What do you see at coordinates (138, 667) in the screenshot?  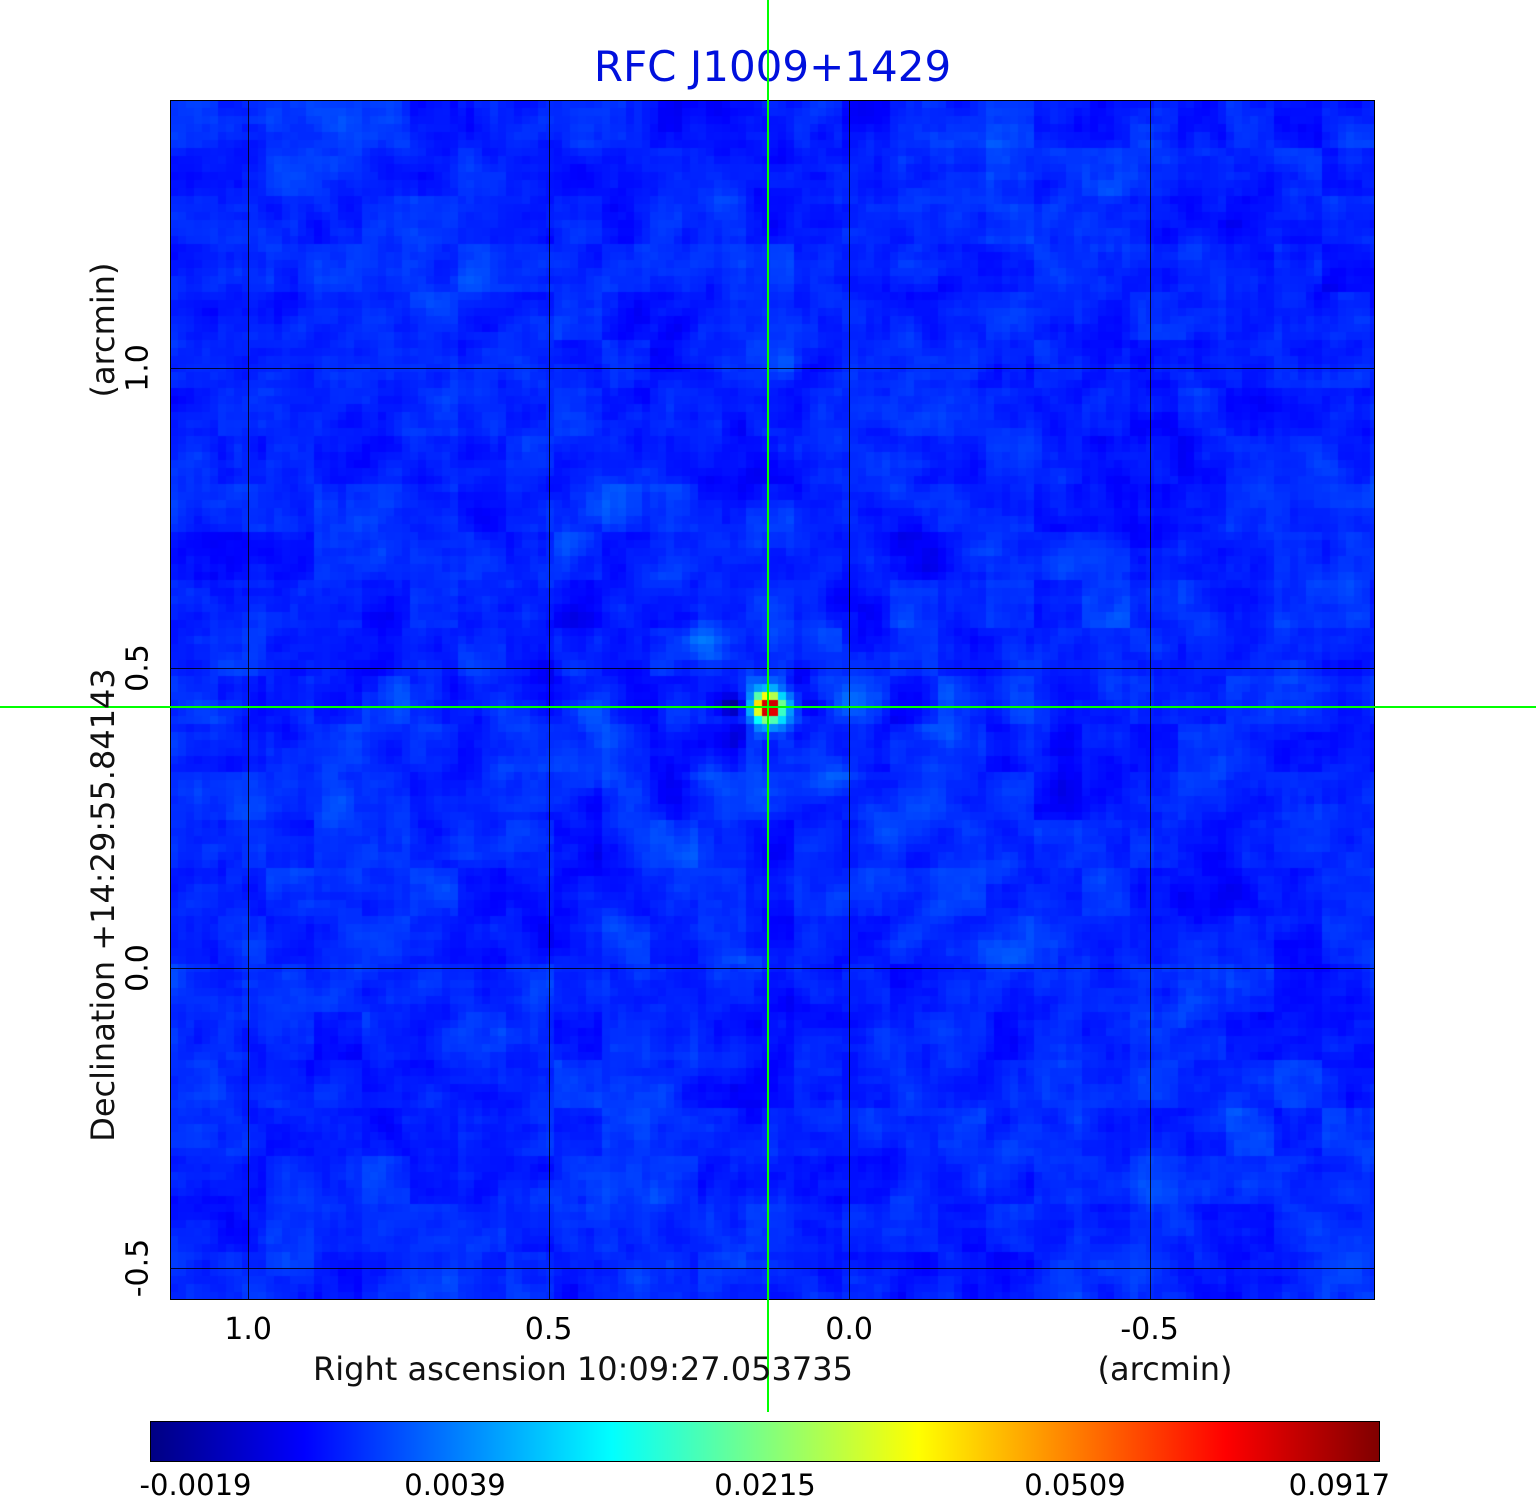 I see `y-tick-label-2: 0.5` at bounding box center [138, 667].